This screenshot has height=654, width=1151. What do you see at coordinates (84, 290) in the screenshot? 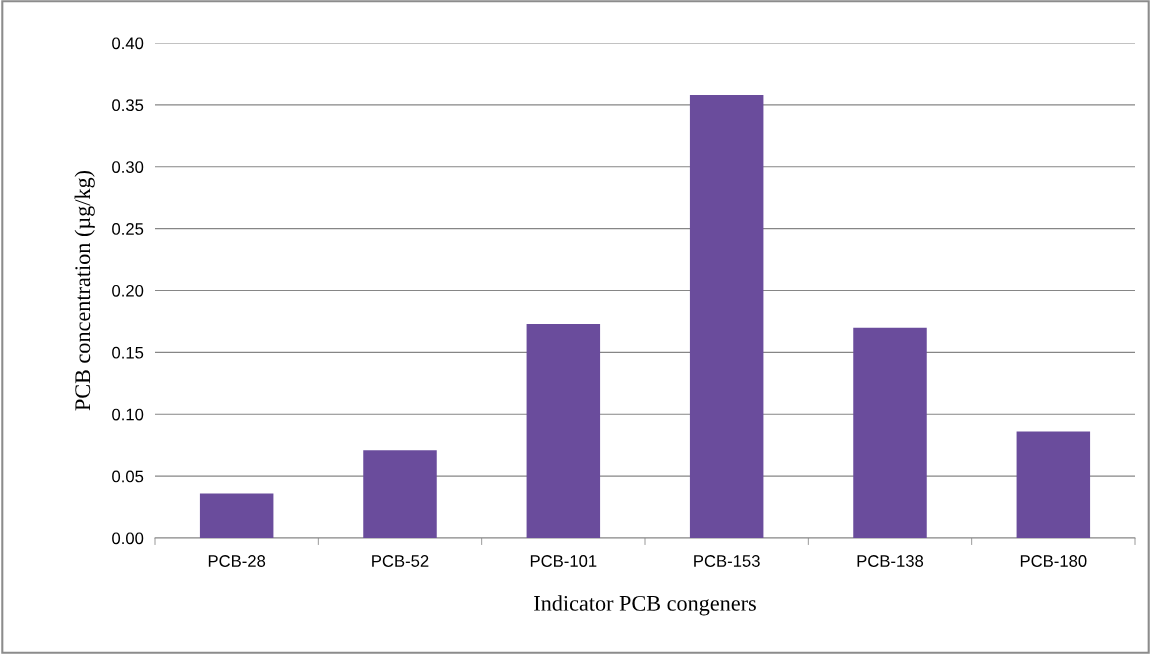
I see `y-axis-title: PCB concentration (µg/kg)` at bounding box center [84, 290].